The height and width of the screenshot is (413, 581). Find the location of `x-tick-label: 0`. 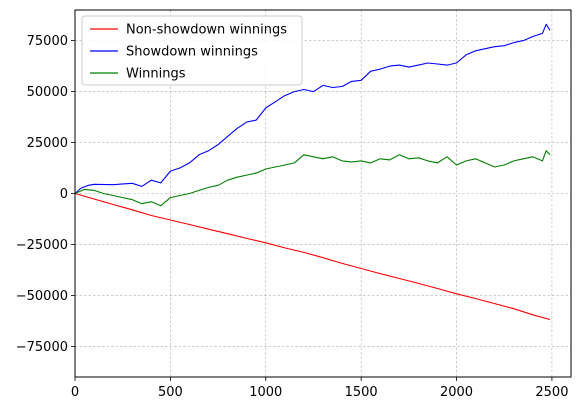

x-tick-label: 0 is located at coordinates (75, 392).